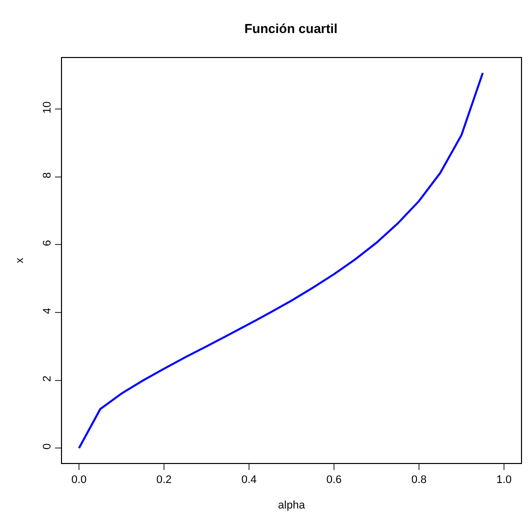  I want to click on x-tick-label: 0.4, so click(249, 480).